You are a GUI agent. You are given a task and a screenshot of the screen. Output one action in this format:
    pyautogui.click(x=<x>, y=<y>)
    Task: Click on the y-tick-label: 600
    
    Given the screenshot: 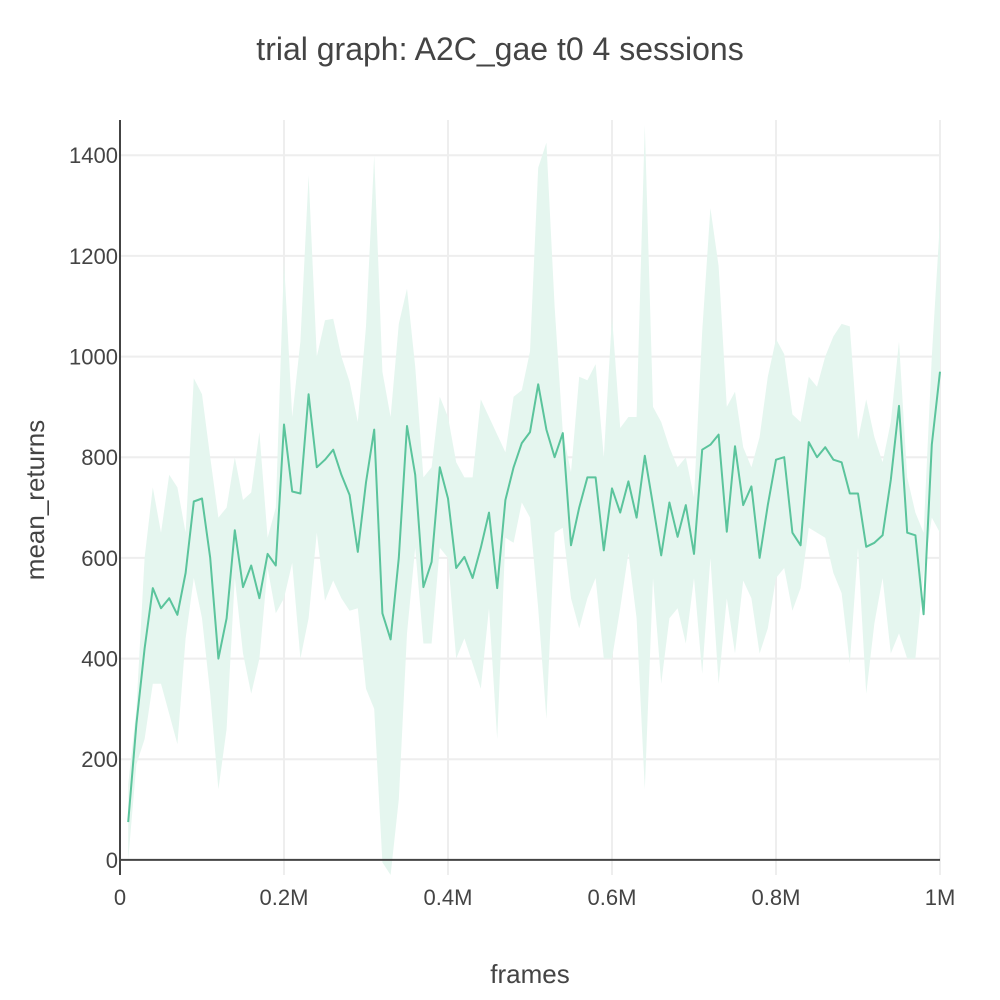 What is the action you would take?
    pyautogui.click(x=99, y=558)
    